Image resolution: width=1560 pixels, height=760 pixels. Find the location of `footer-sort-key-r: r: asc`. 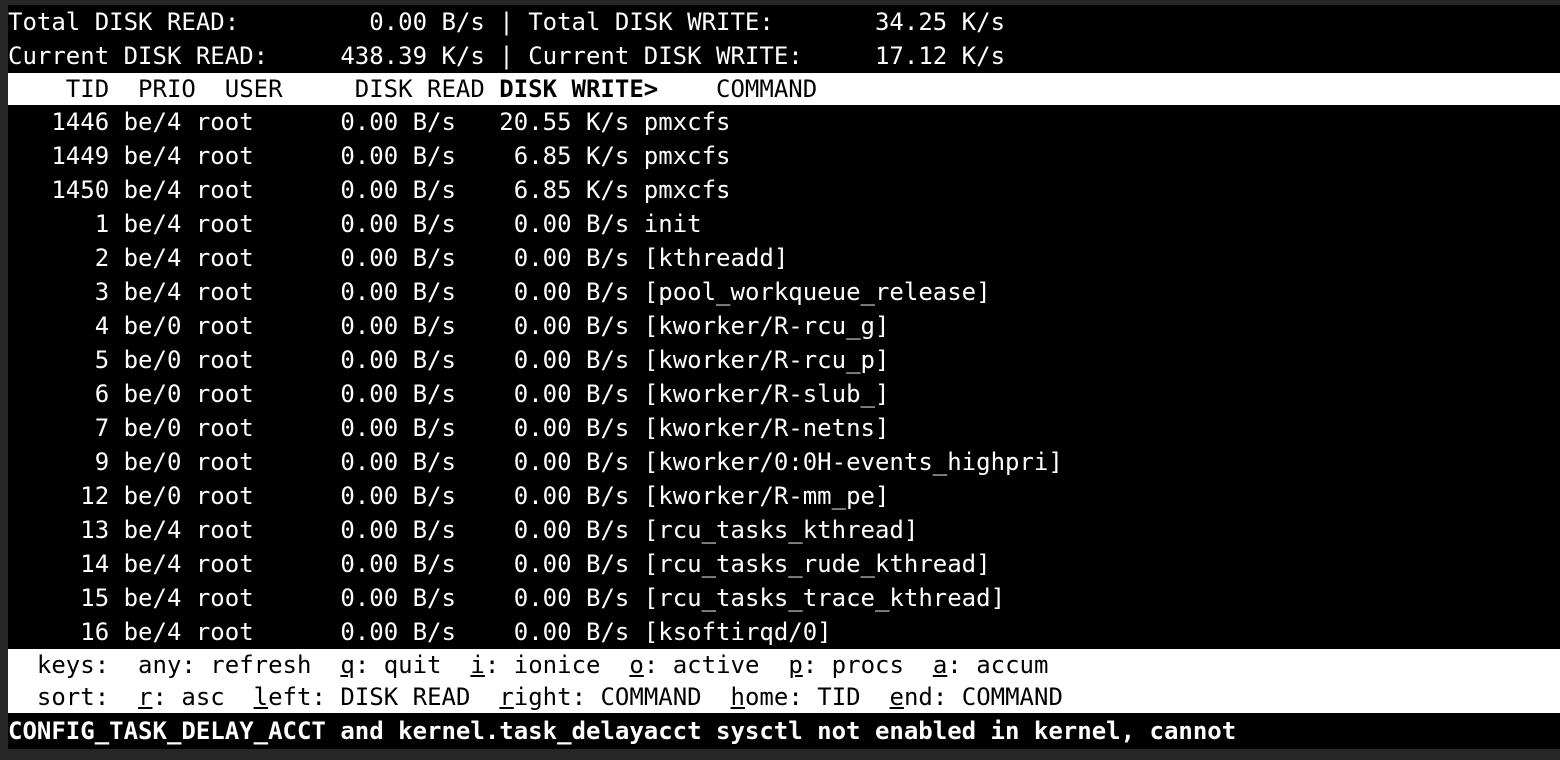

footer-sort-key-r: r: asc is located at coordinates (181, 697).